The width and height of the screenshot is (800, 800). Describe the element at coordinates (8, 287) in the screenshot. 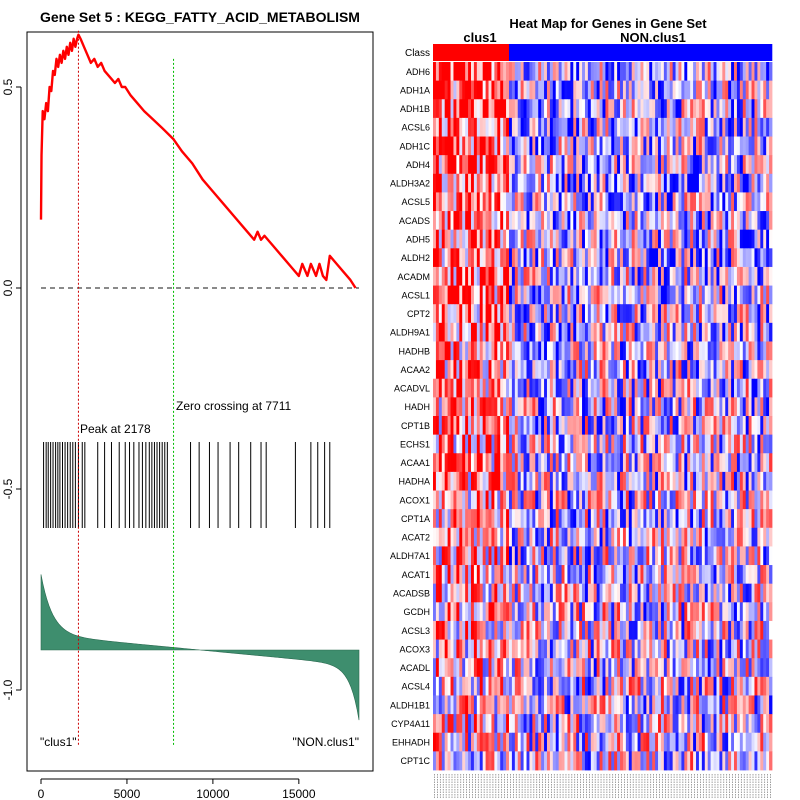

I see `y-tick-label: 0.0` at that location.